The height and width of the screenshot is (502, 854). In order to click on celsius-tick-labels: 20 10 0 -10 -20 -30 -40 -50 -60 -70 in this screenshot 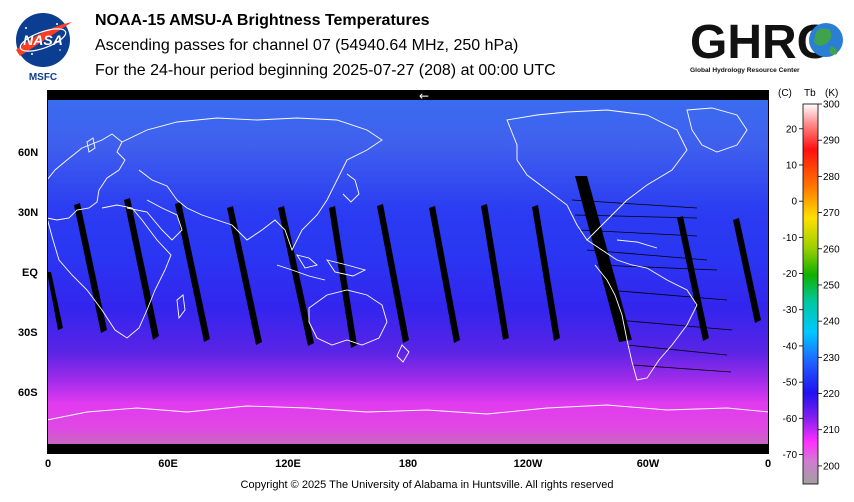, I will do `click(793, 292)`.